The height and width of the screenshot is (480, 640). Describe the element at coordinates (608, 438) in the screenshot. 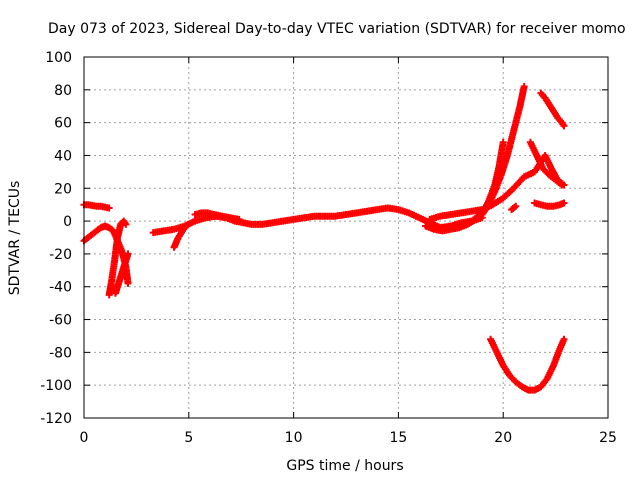

I see `x-tick-label: 25` at that location.